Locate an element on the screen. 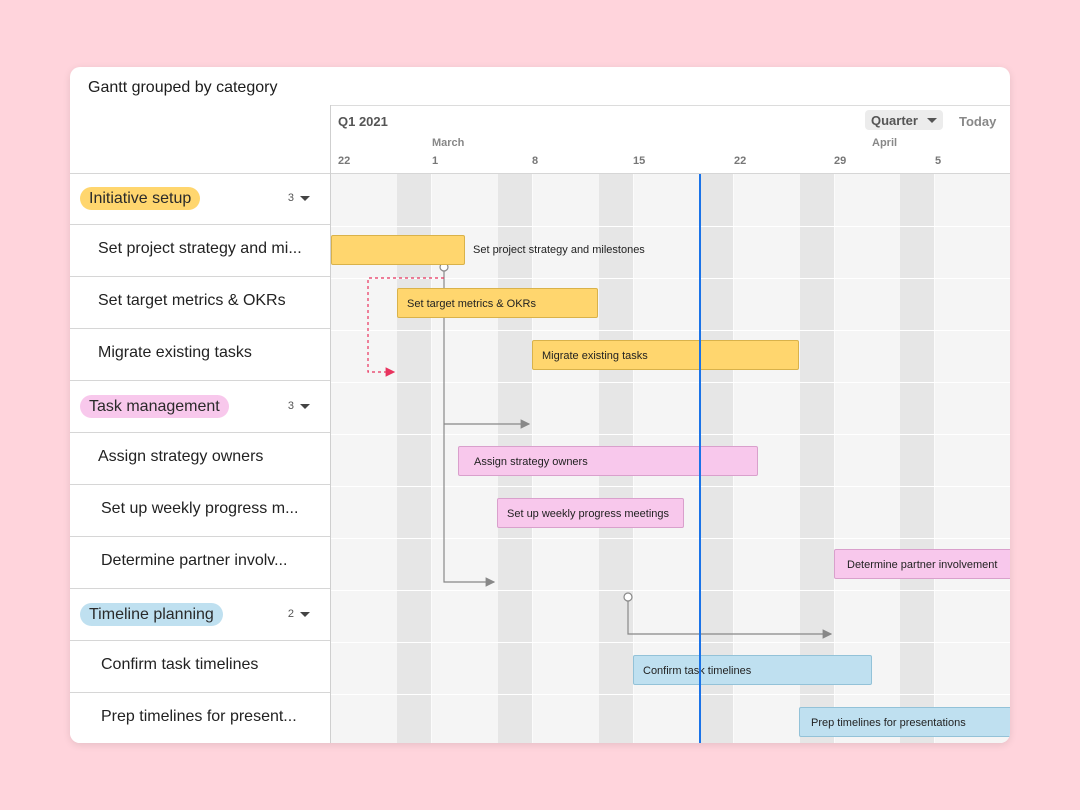 The image size is (1080, 810). date-tick: 5 is located at coordinates (938, 161).